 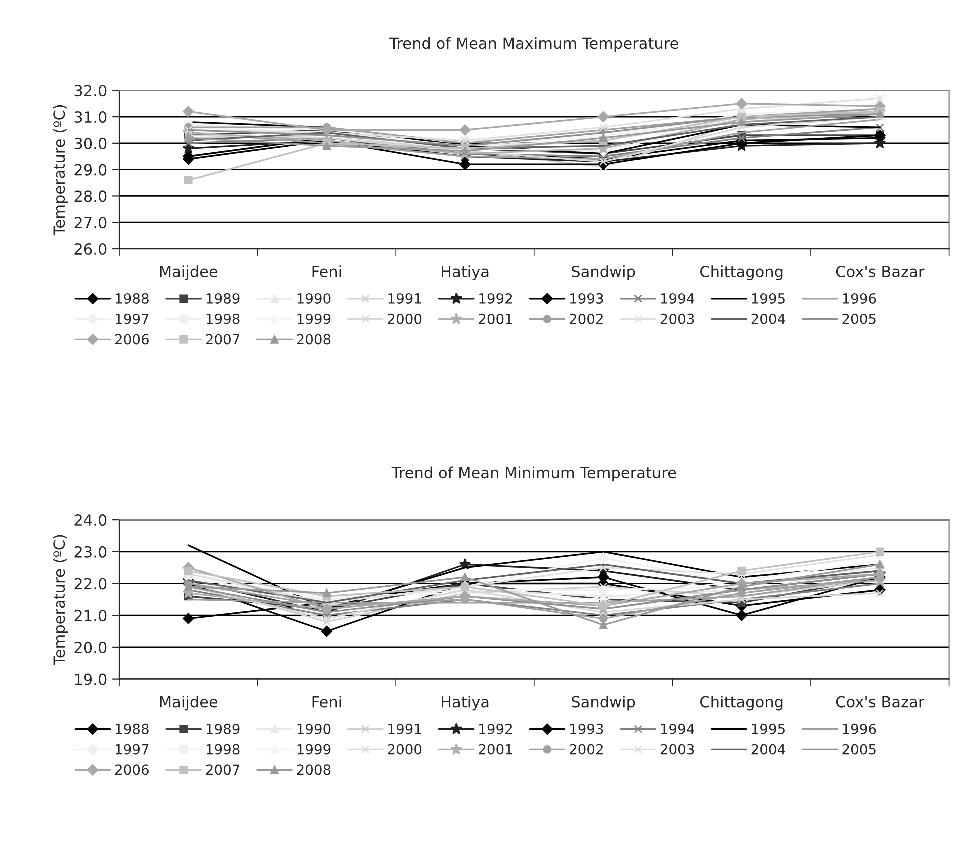 What do you see at coordinates (91, 680) in the screenshot?
I see `y-tick-label: 19.0` at bounding box center [91, 680].